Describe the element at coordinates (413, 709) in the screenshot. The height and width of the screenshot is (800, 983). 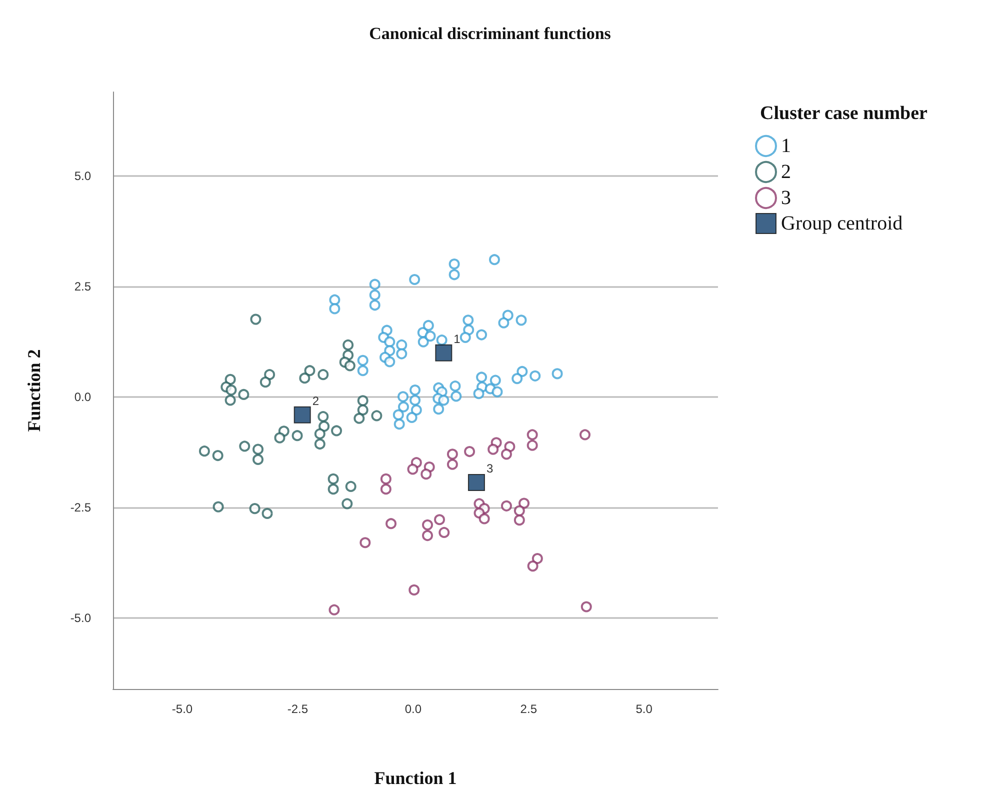
I see `x-tick-label: 0.0` at that location.